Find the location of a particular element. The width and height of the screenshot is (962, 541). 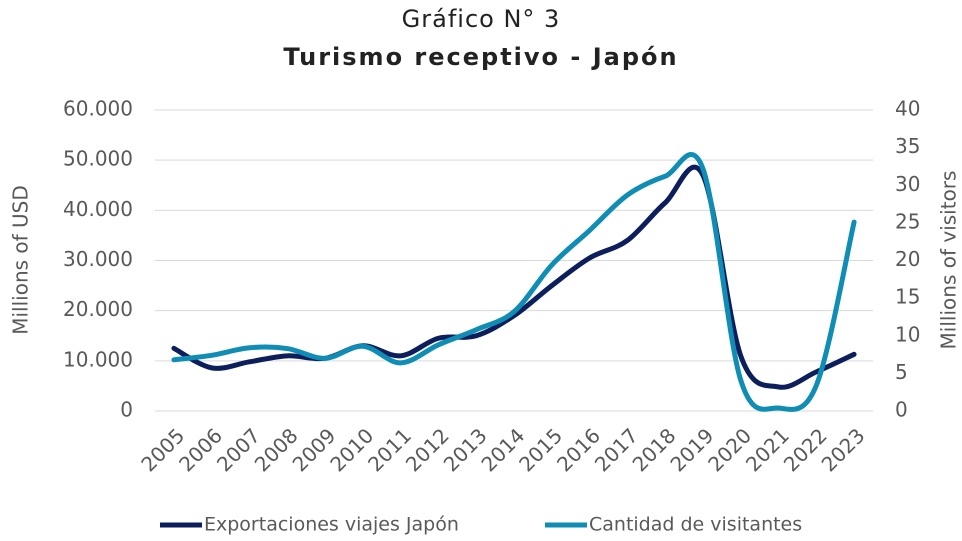

y2-tick-label: 15 is located at coordinates (907, 297).